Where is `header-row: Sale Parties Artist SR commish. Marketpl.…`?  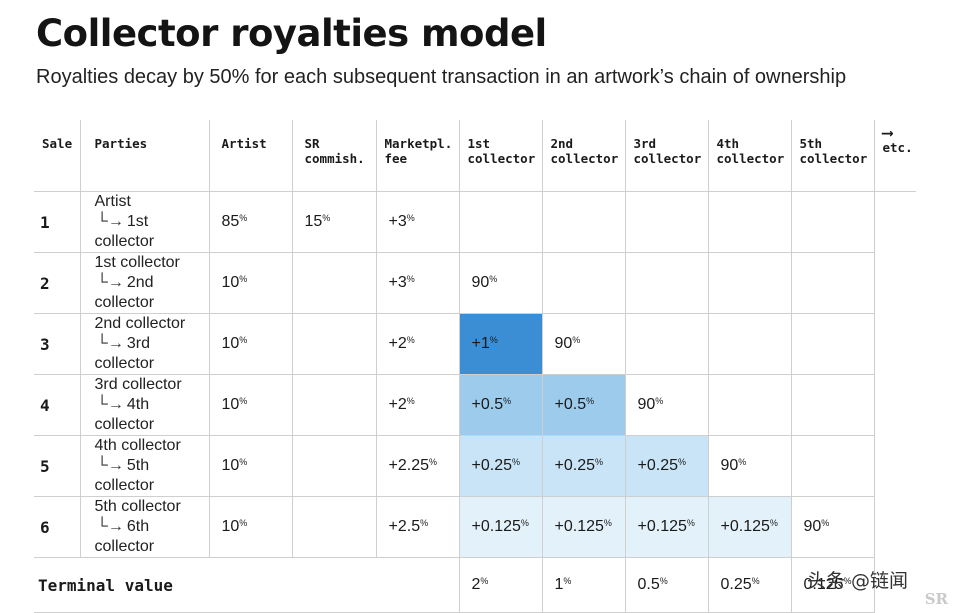
header-row: Sale Parties Artist SR commish. Marketpl.… is located at coordinates (475, 156).